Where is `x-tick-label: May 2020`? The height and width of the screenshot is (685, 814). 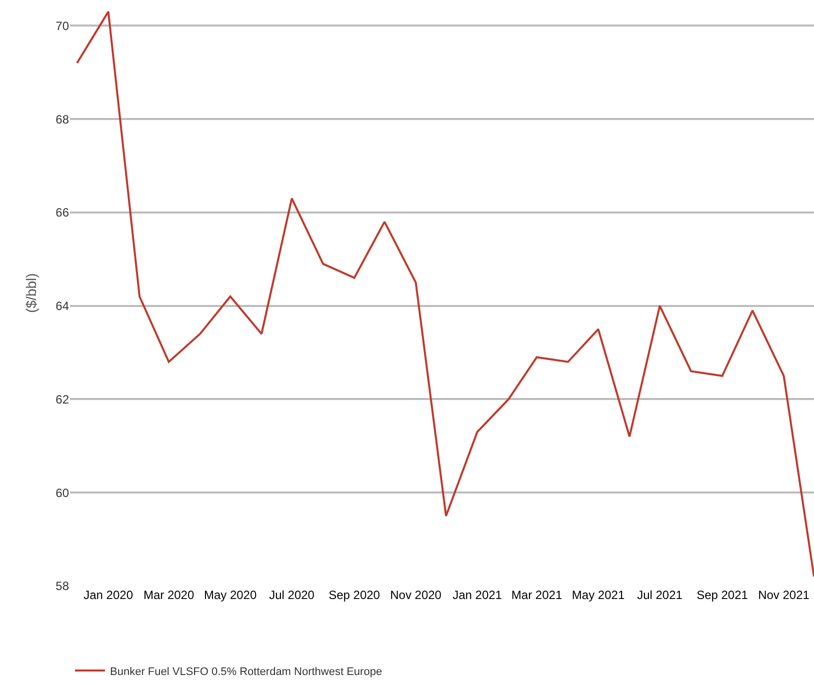
x-tick-label: May 2020 is located at coordinates (230, 595).